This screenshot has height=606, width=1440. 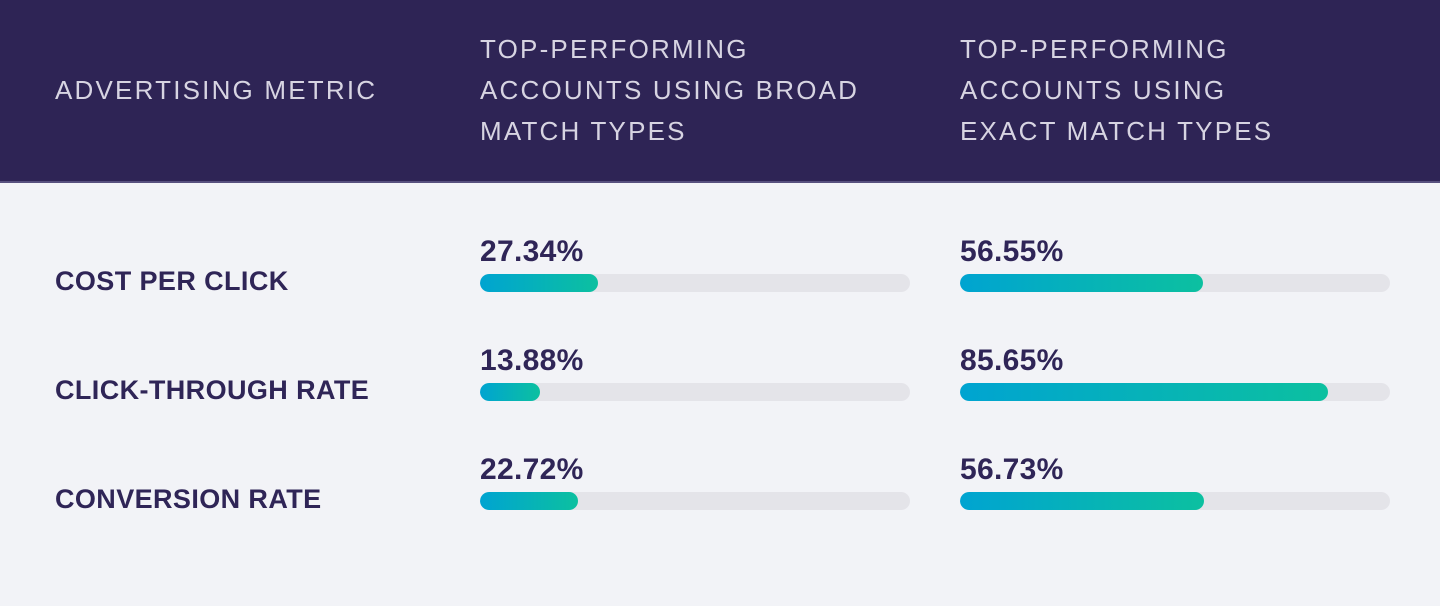 I want to click on header-label-line: ACCOUNTS USING BROAD, so click(x=670, y=90).